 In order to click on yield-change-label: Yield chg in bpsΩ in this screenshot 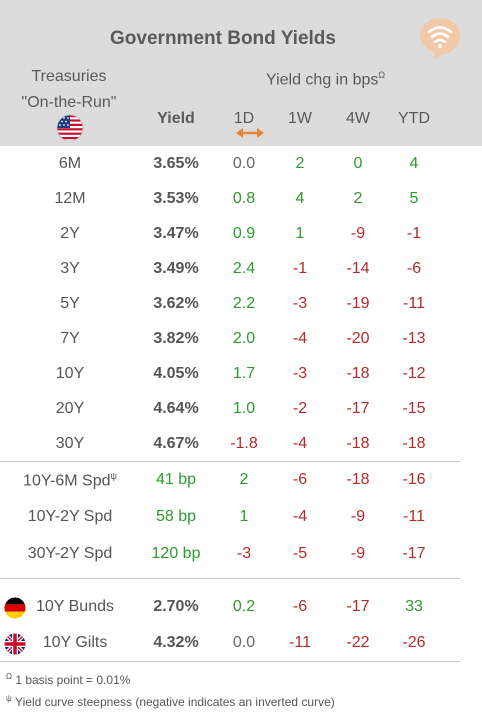, I will do `click(326, 79)`.